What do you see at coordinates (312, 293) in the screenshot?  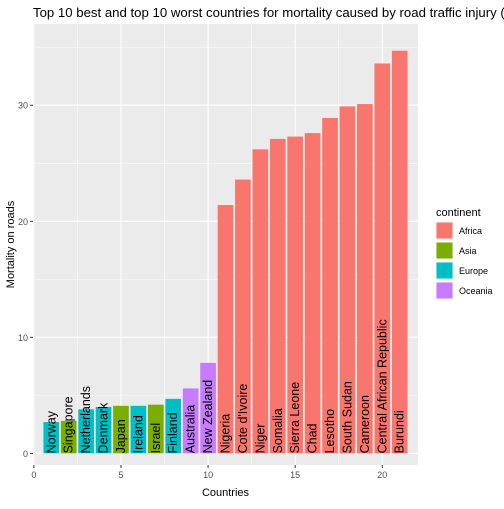 I see `bar-chad` at bounding box center [312, 293].